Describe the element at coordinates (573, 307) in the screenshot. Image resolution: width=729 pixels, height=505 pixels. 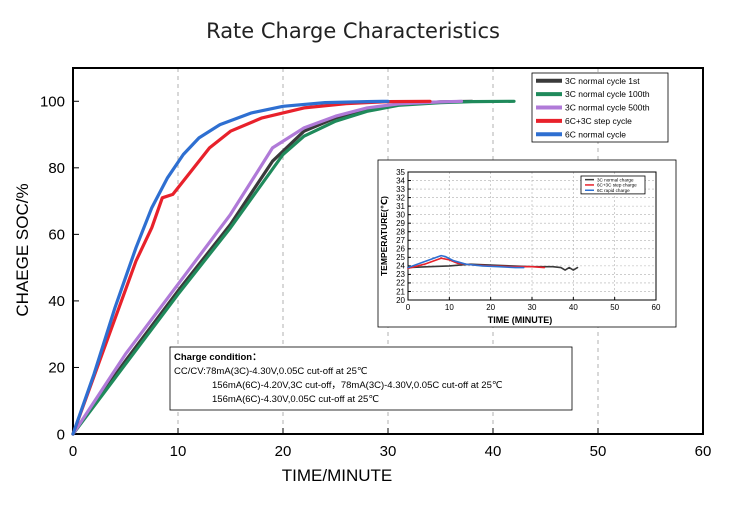
I see `inset-x-tick-label: 40` at that location.